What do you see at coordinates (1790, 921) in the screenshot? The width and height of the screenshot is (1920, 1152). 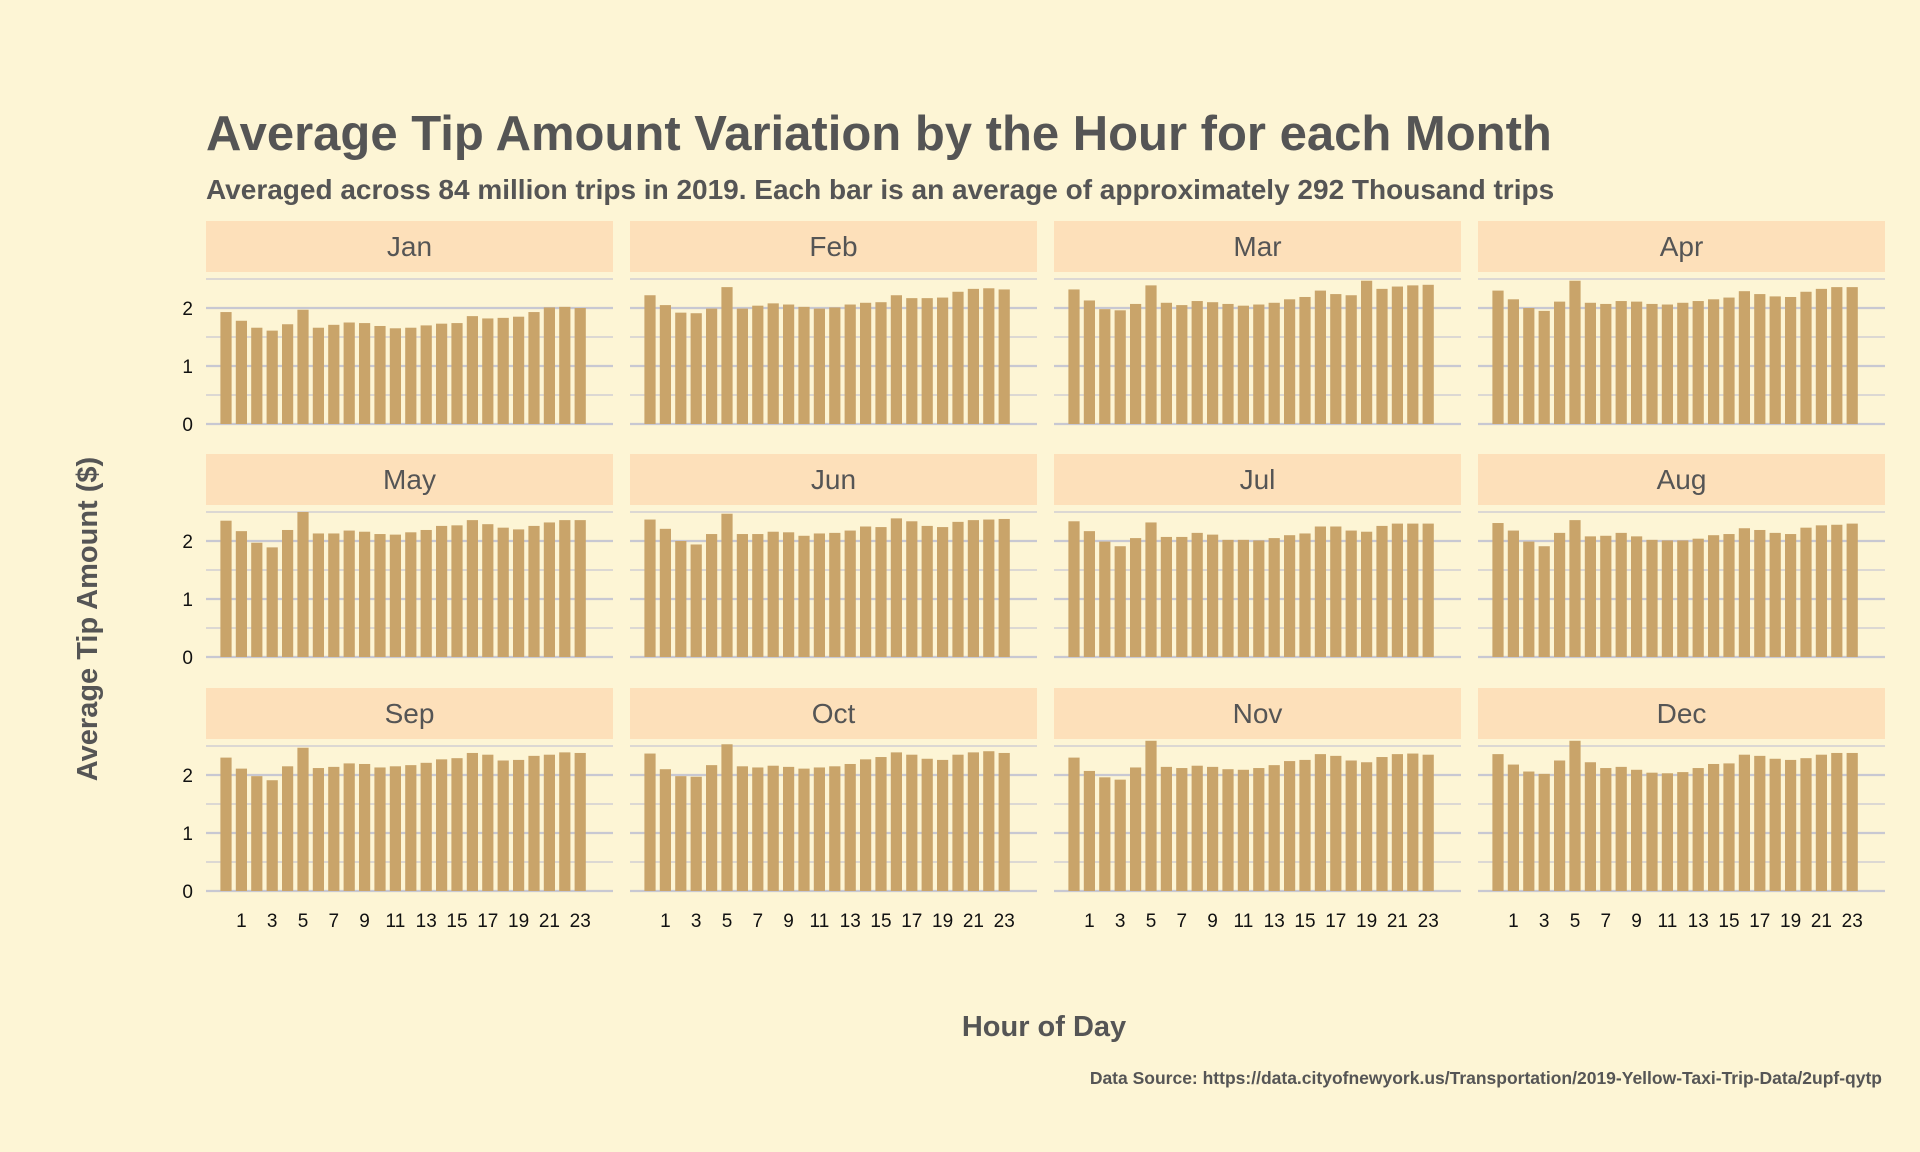 I see `x-tick-label: 19` at bounding box center [1790, 921].